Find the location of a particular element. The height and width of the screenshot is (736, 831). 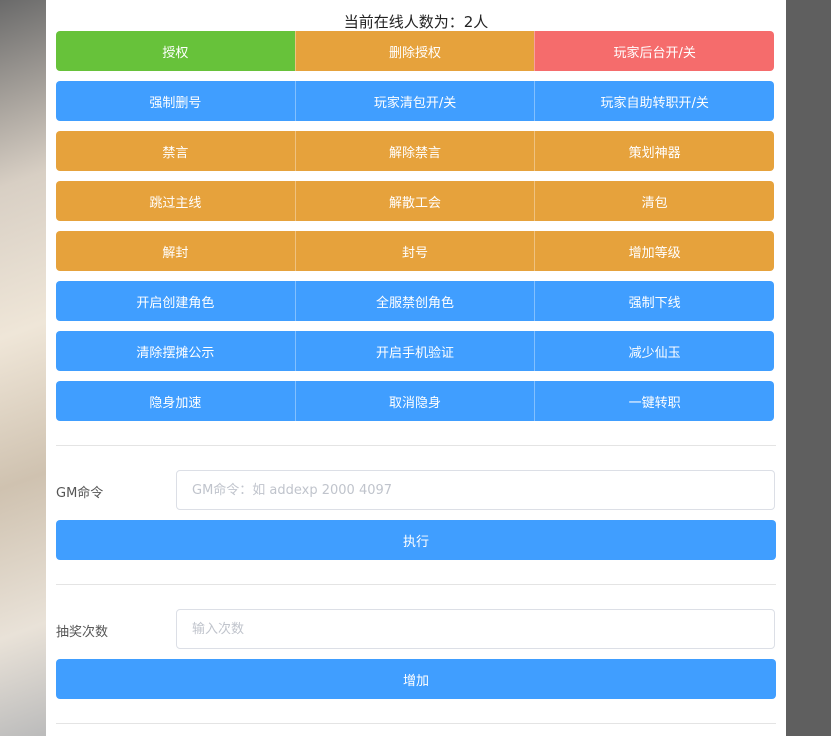

action-button: 开启创建角色 is located at coordinates (175, 301).